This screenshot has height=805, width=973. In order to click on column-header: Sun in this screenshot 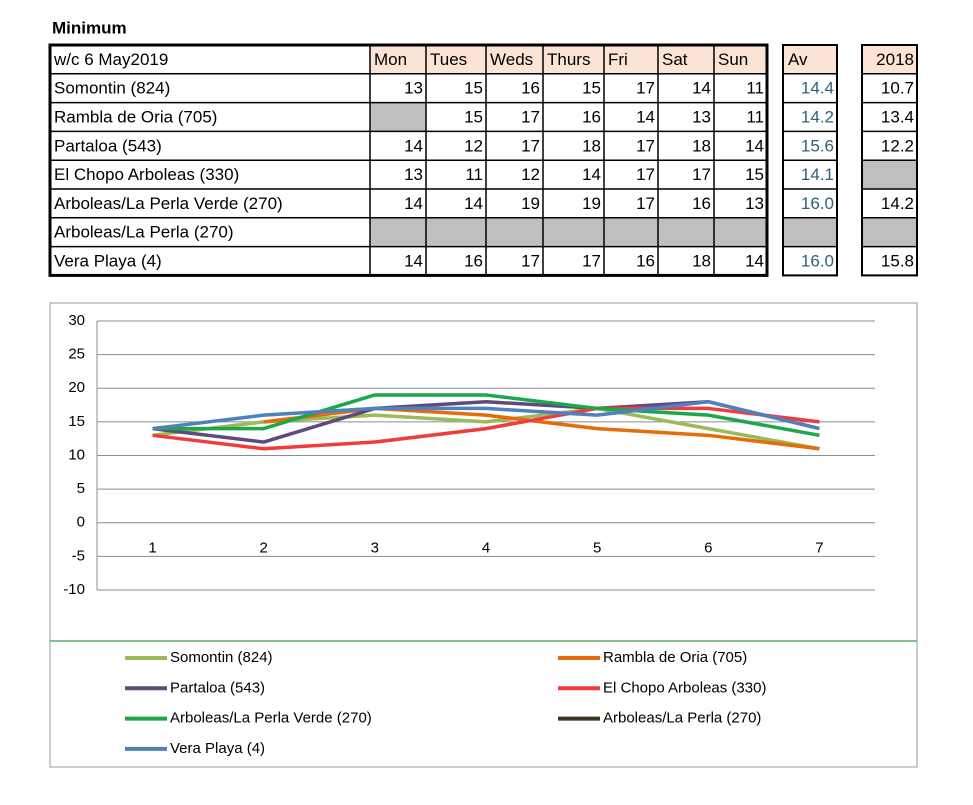, I will do `click(733, 59)`.